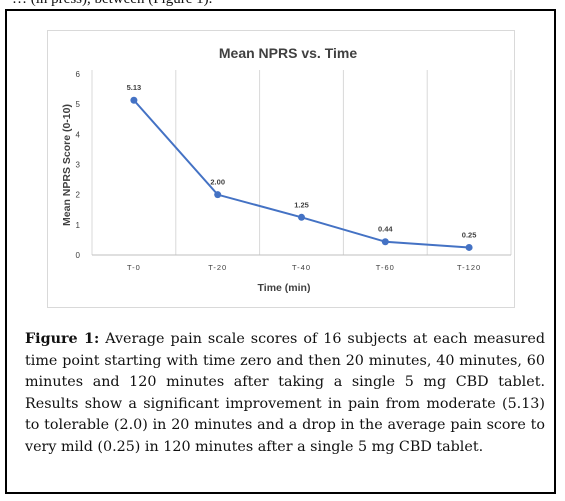 The height and width of the screenshot is (501, 565). Describe the element at coordinates (385, 229) in the screenshot. I see `data-label: 0.44` at that location.